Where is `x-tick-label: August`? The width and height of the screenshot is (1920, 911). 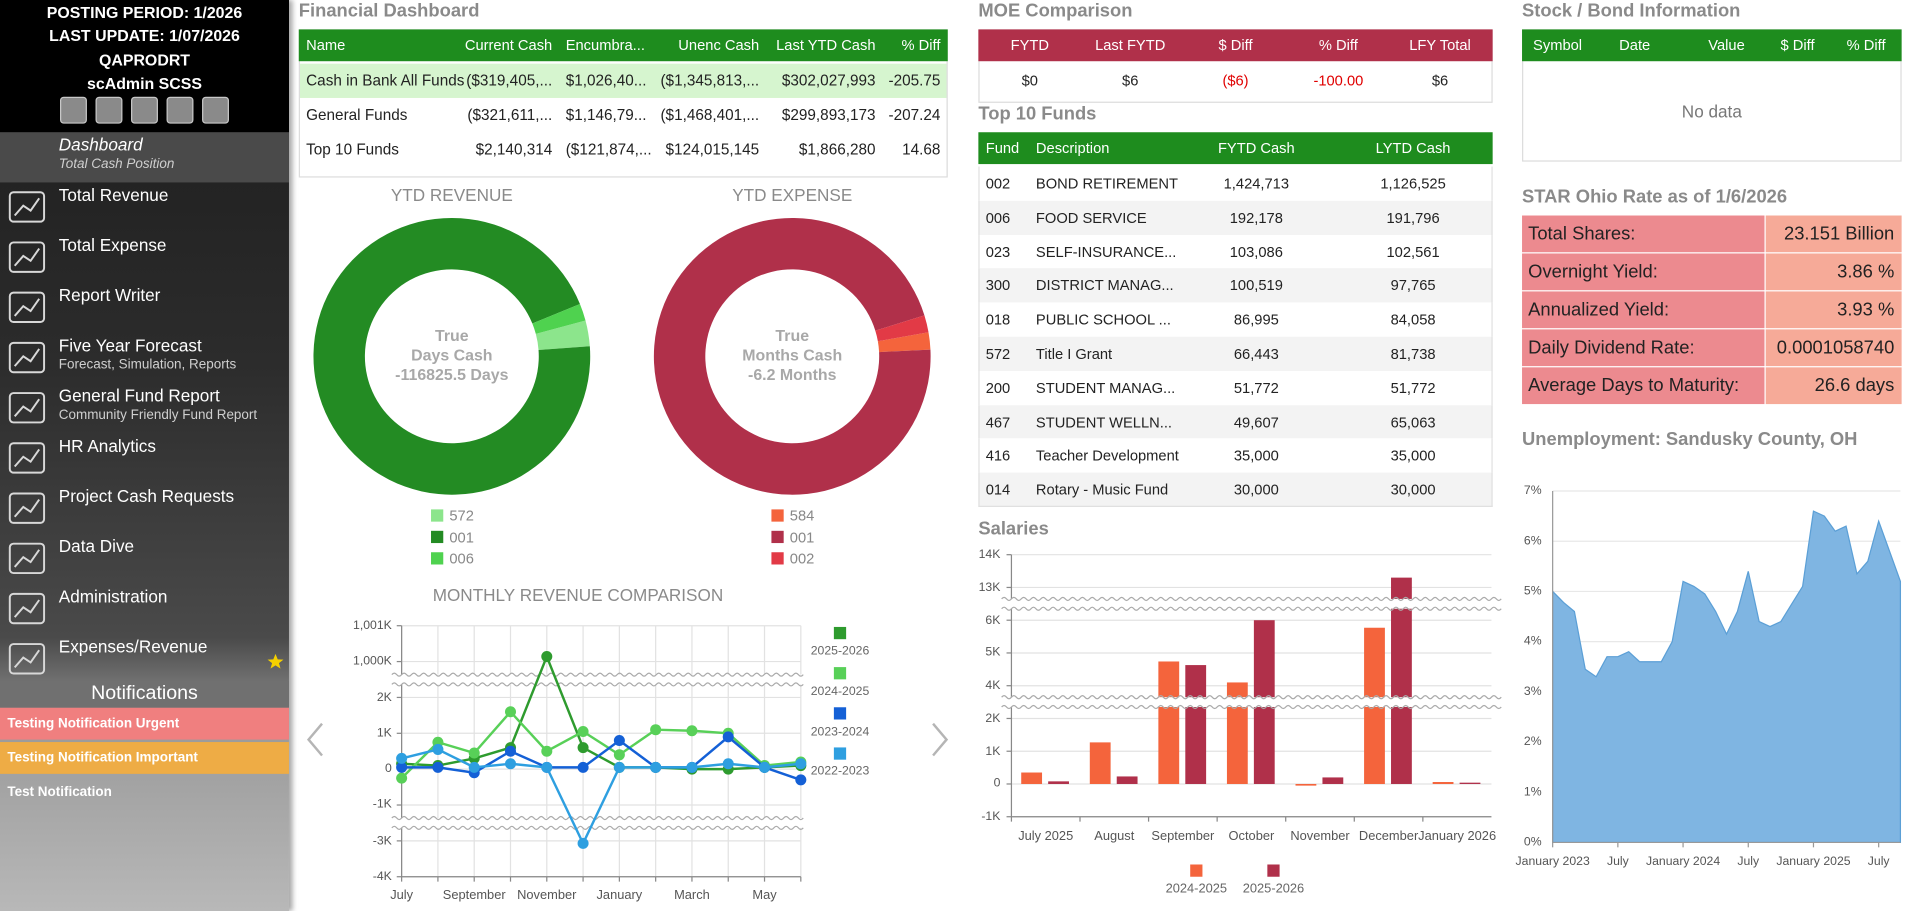
x-tick-label: August is located at coordinates (1114, 836).